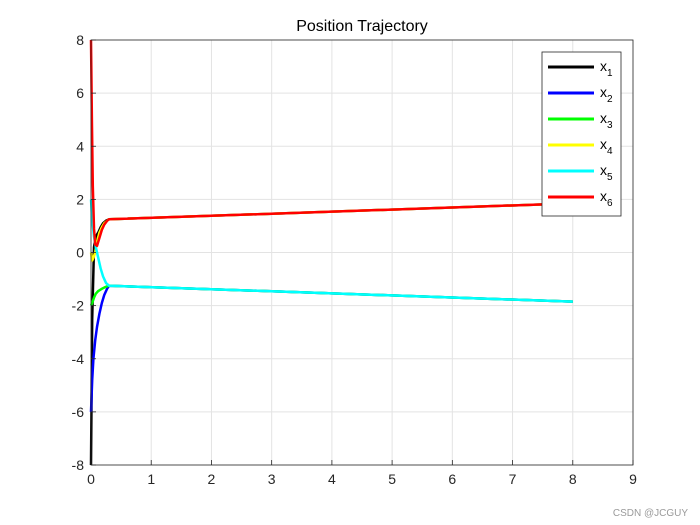 Image resolution: width=700 pixels, height=525 pixels. I want to click on legend-label-x1: x1, so click(606, 68).